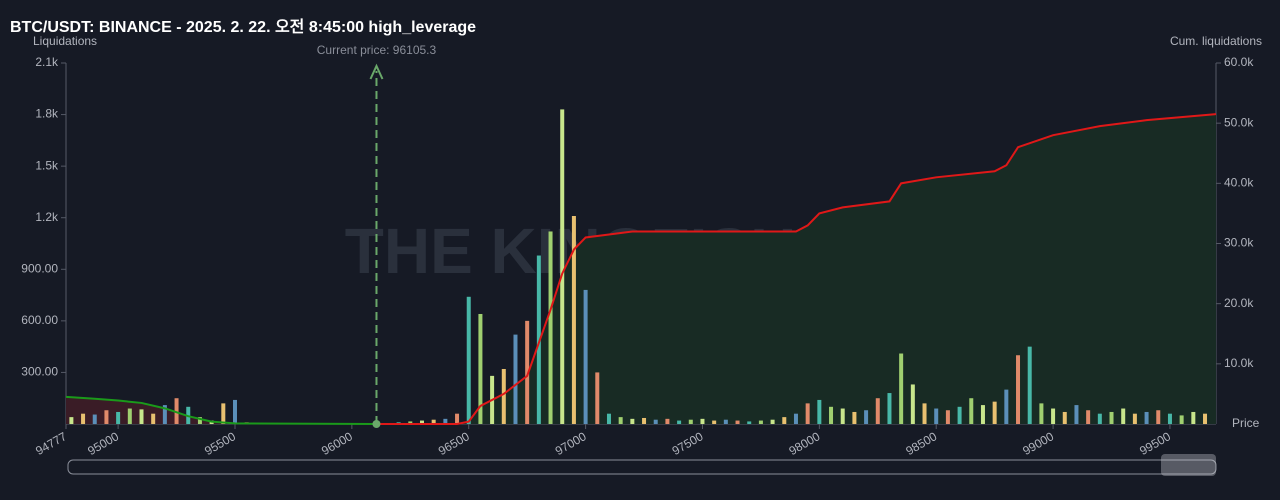  Describe the element at coordinates (1239, 183) in the screenshot. I see `y2-tick-label: 40.0k` at that location.